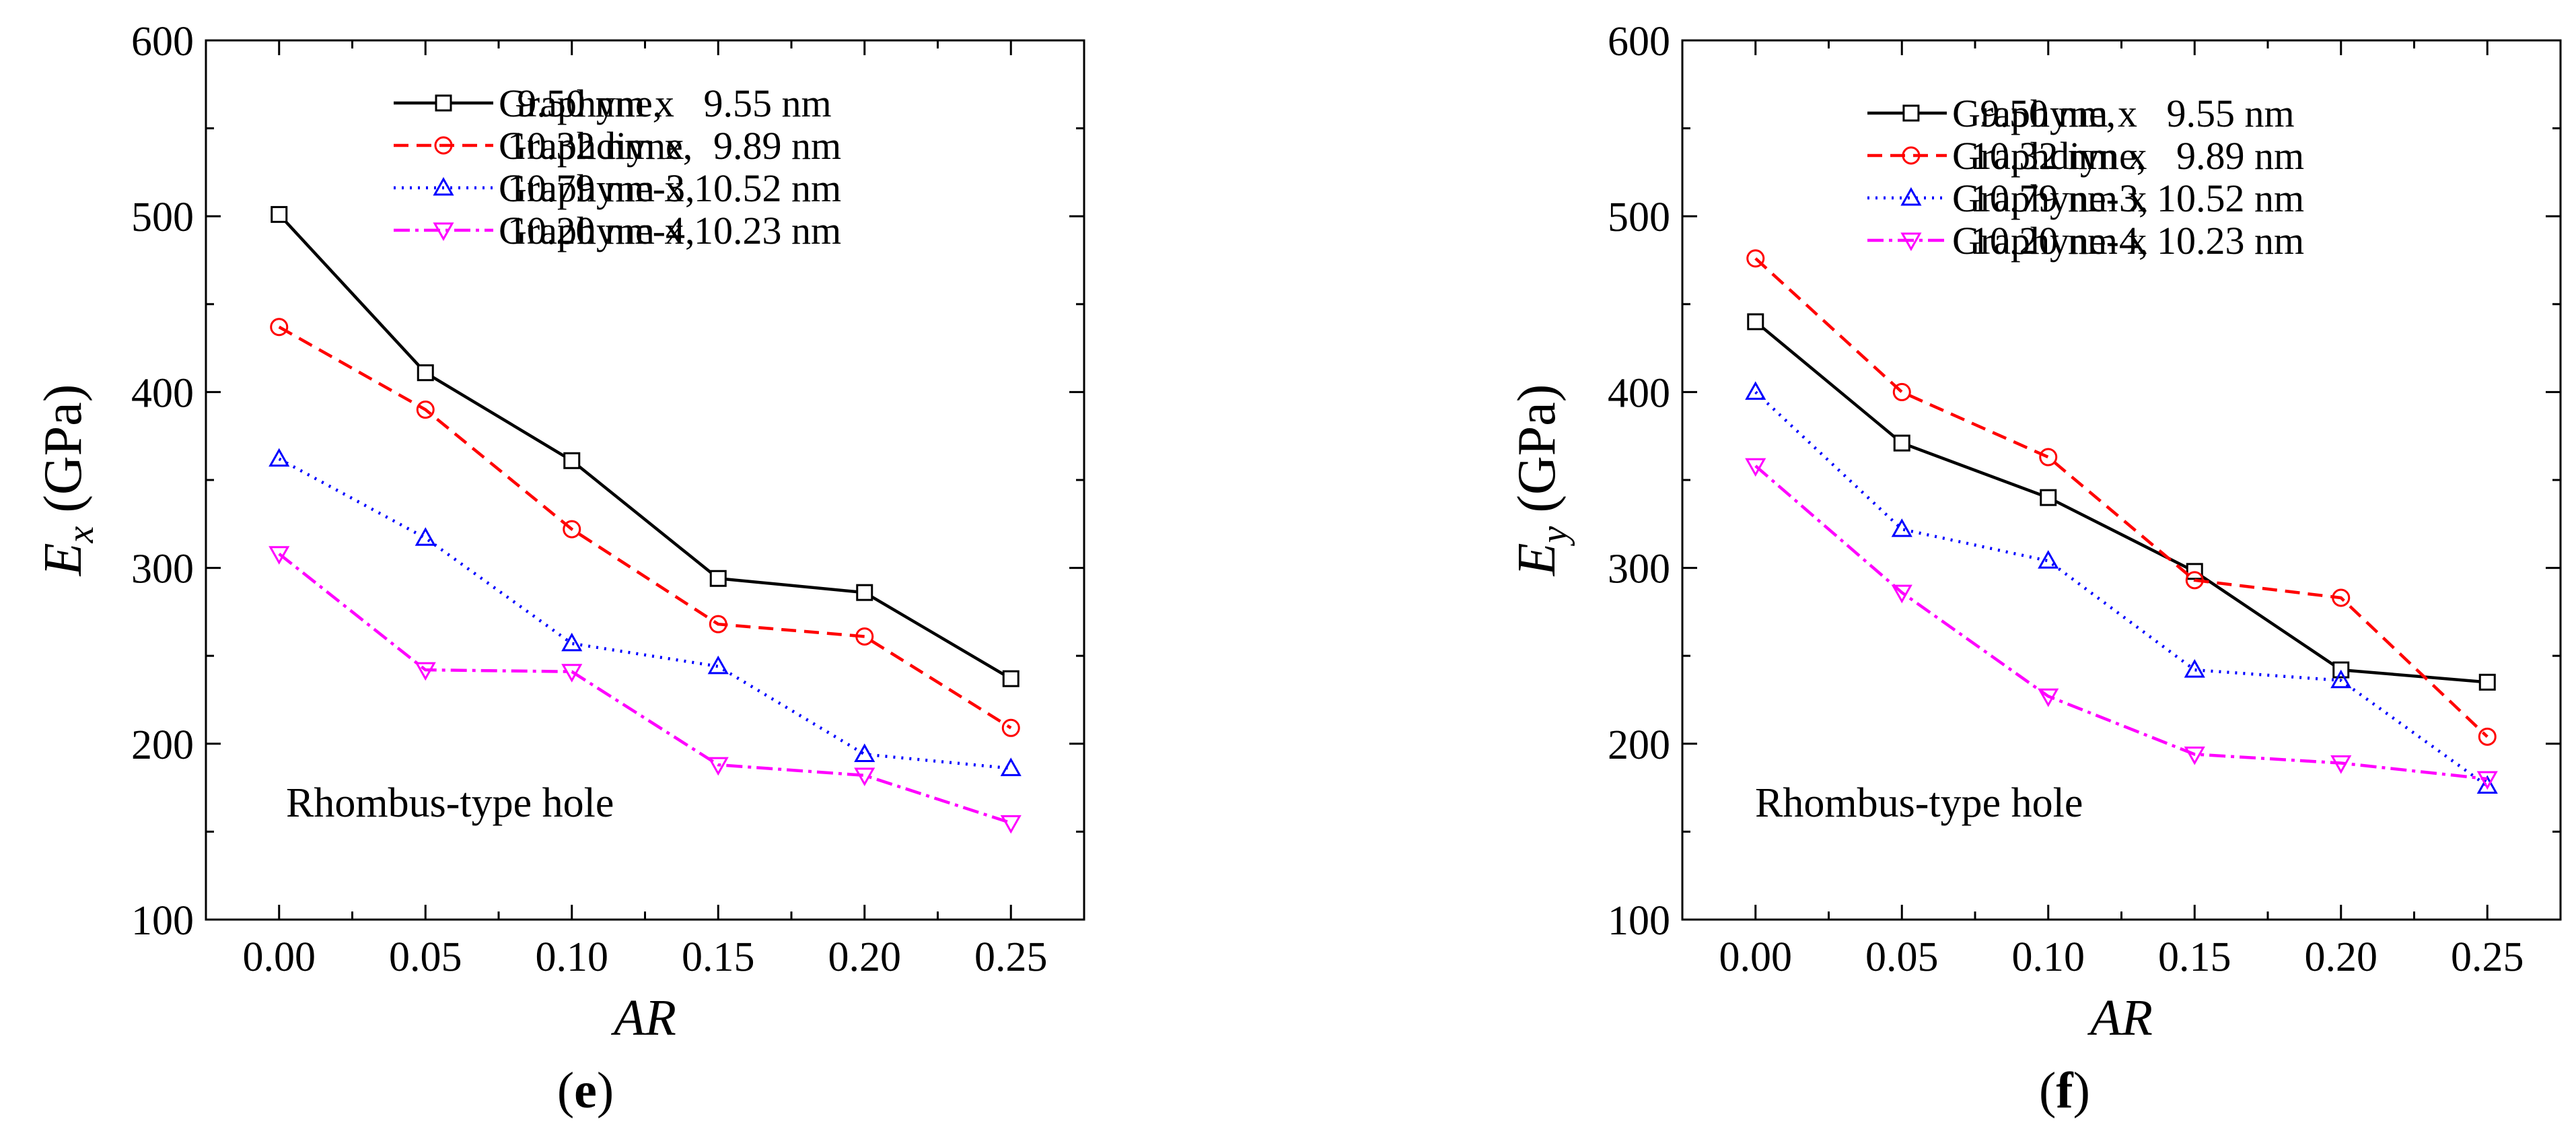 This screenshot has height=1135, width=2576. I want to click on panel-label-open: (, so click(2047, 1090).